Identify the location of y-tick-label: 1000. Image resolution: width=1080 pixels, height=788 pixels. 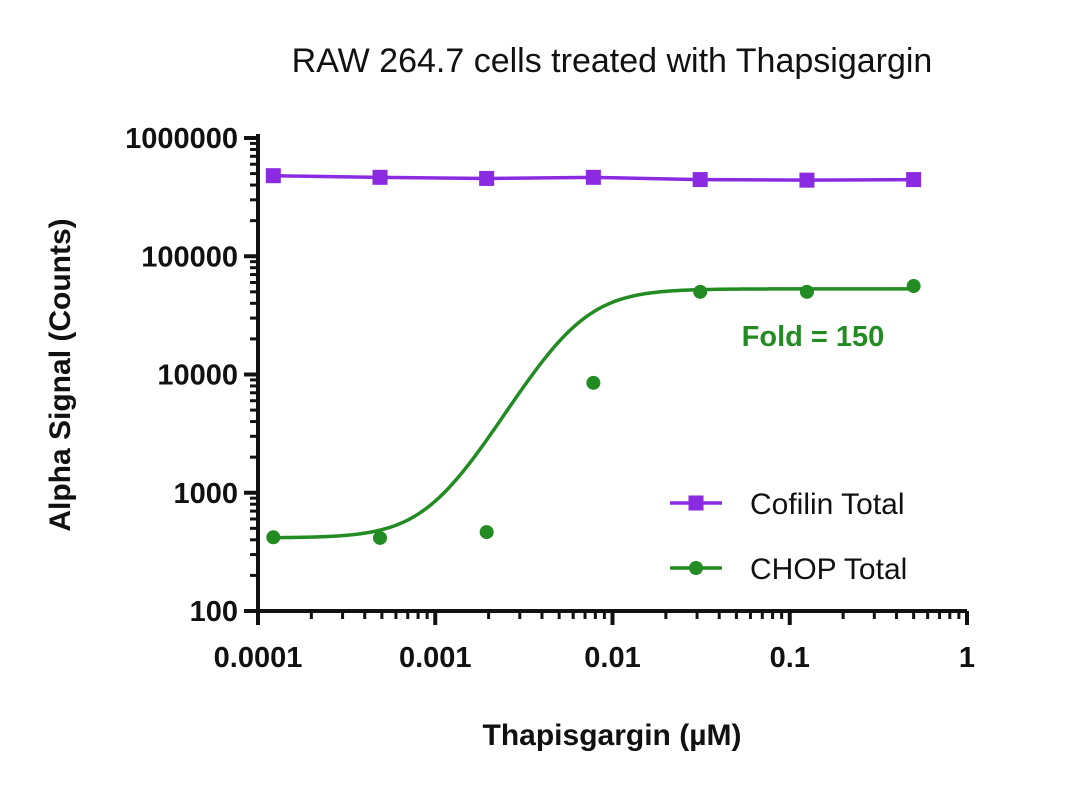
(205, 494).